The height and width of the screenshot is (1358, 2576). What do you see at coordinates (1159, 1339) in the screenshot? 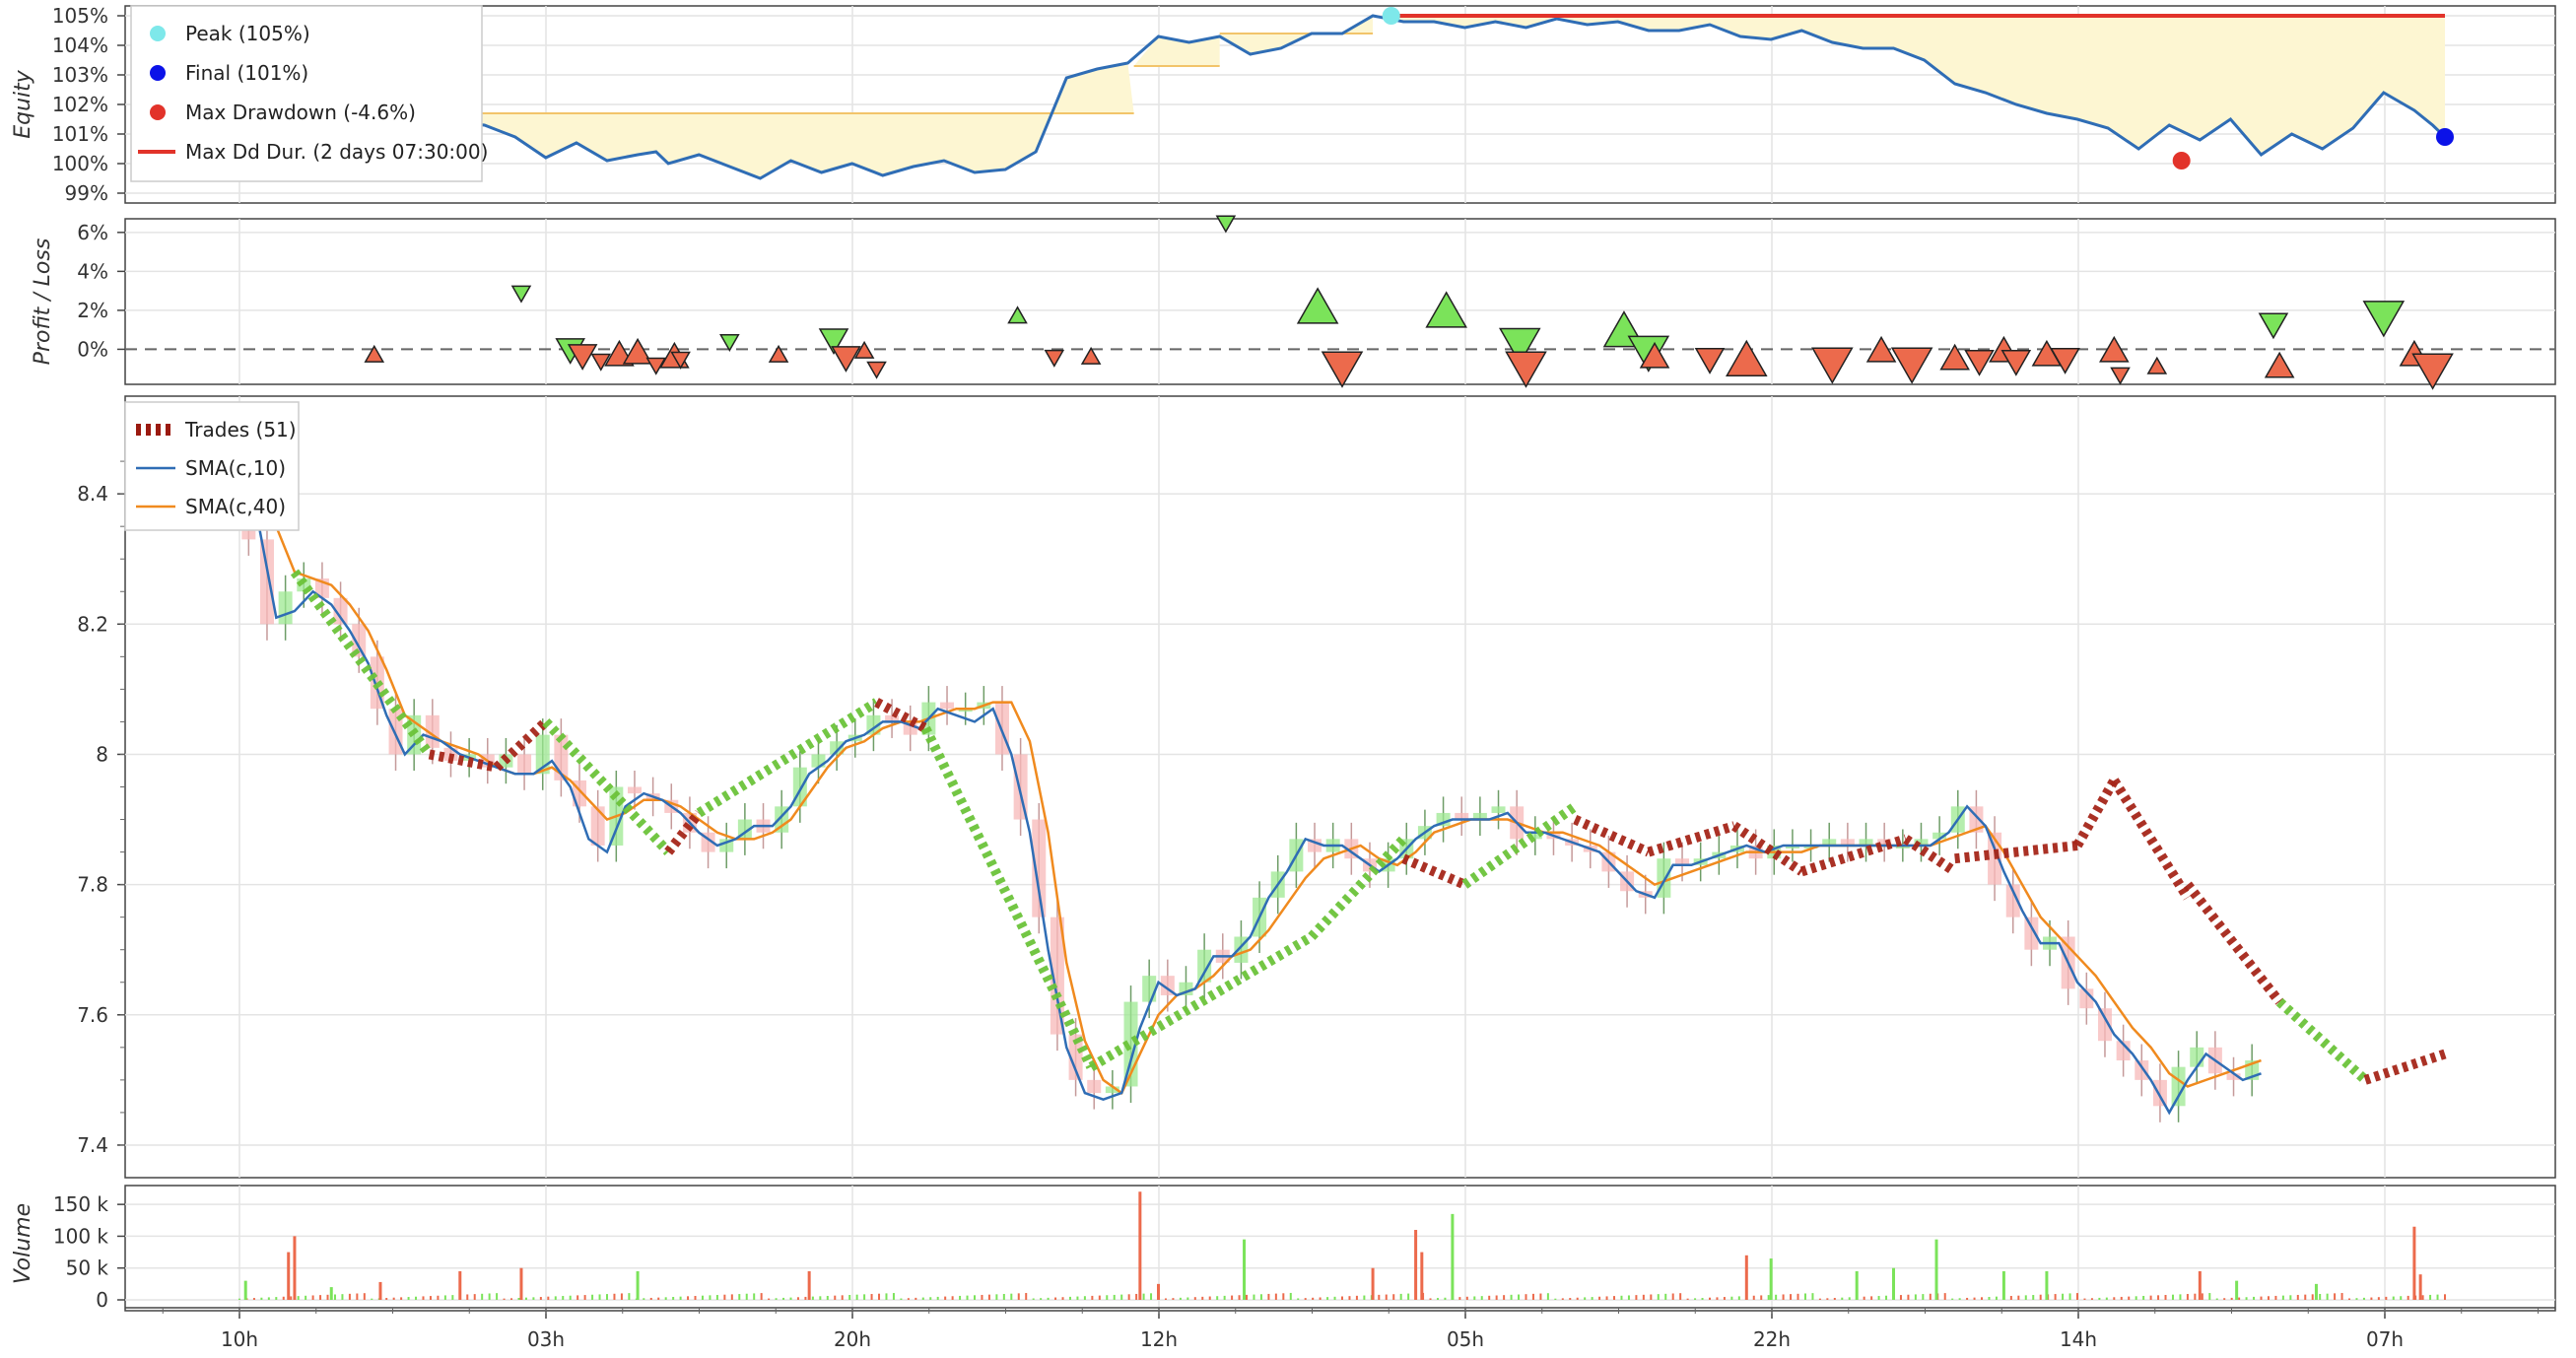
I see `x-tick-label: 12h` at bounding box center [1159, 1339].